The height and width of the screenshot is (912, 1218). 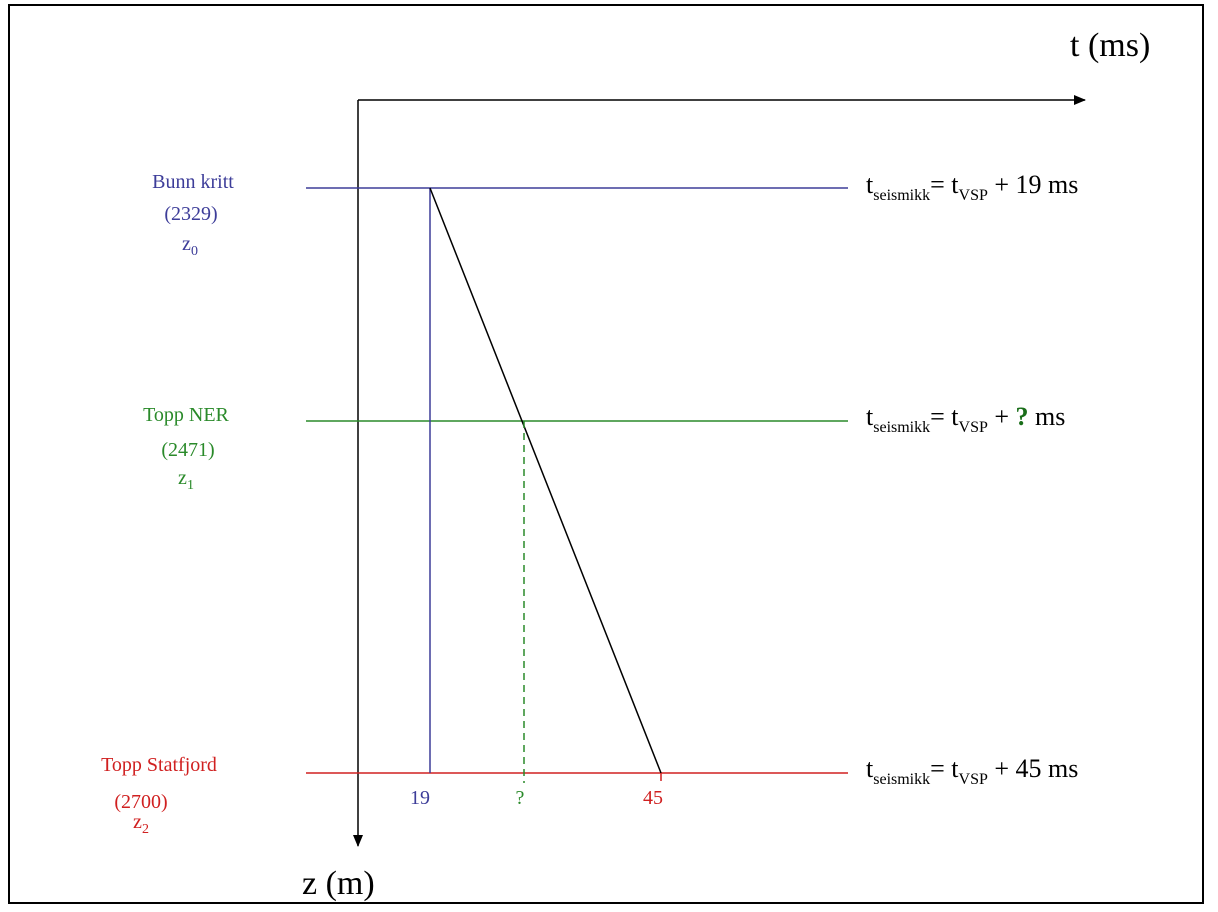 I want to click on depth-axis-label: z (m), so click(x=338, y=883).